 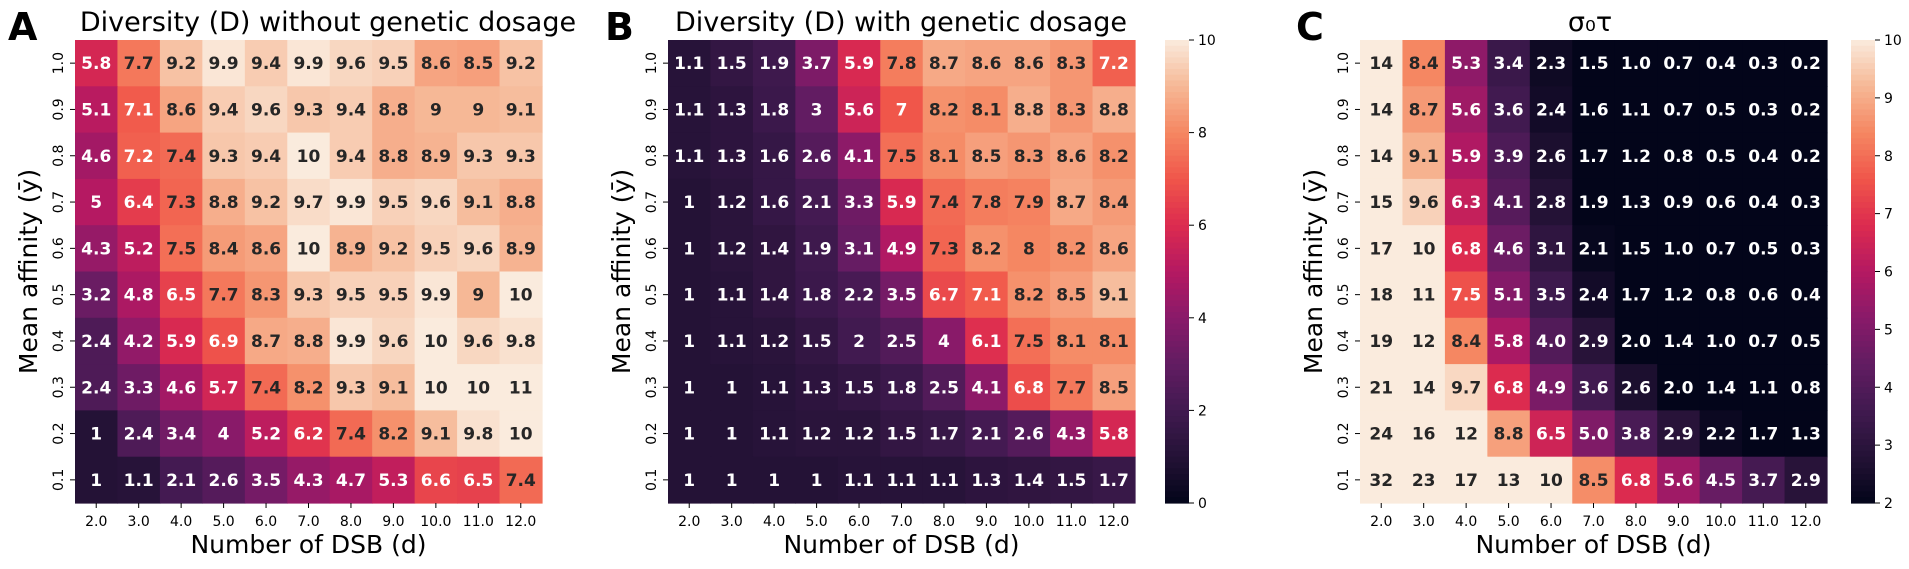 I want to click on panel-b-y-tick-label: 0.2, so click(x=652, y=433).